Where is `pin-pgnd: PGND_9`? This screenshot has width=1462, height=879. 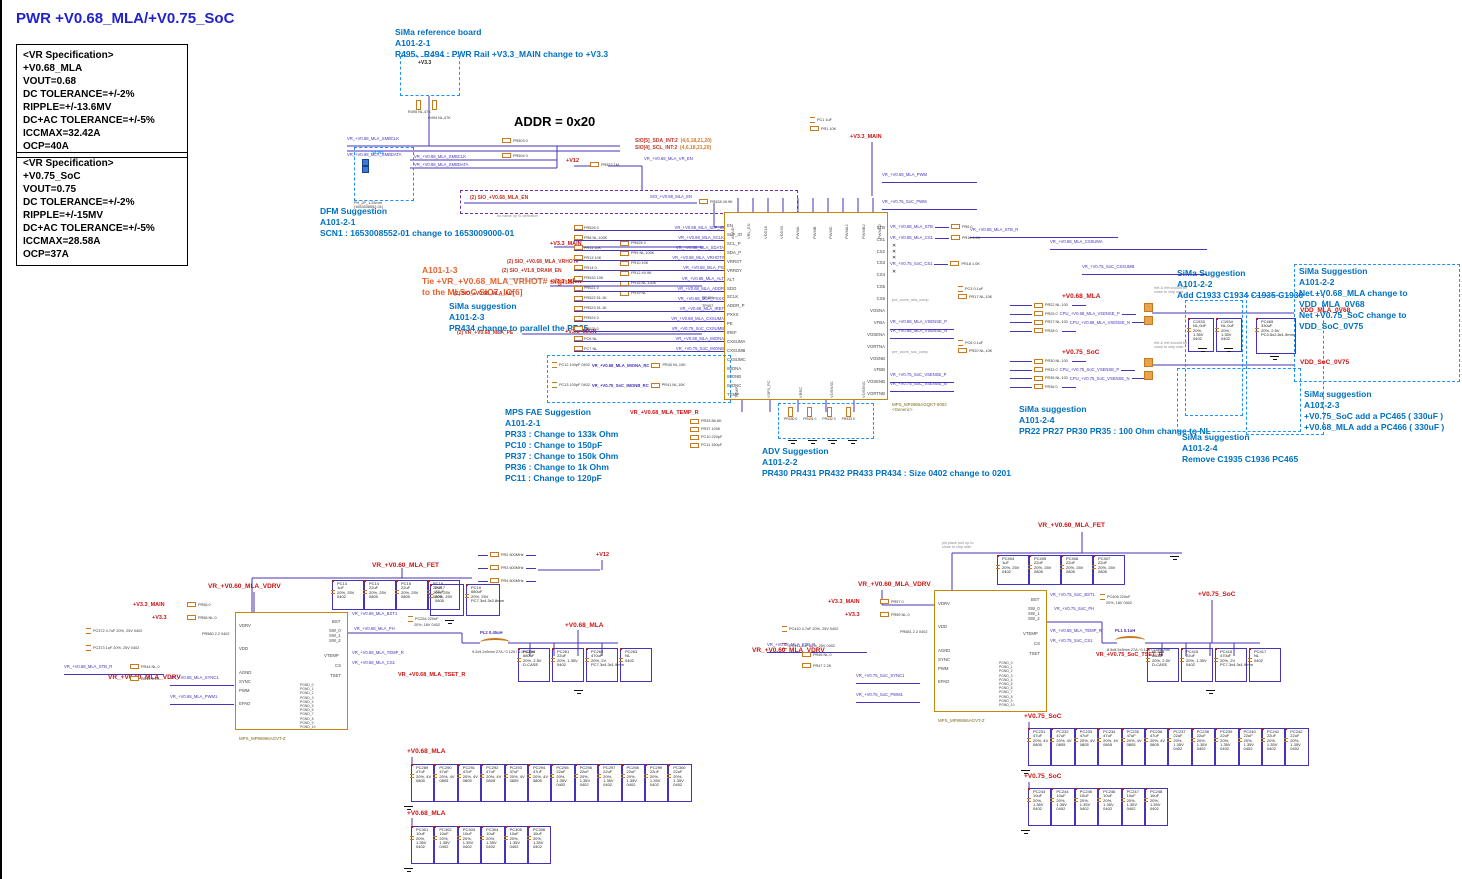
pin-pgnd: PGND_9 is located at coordinates (1006, 700).